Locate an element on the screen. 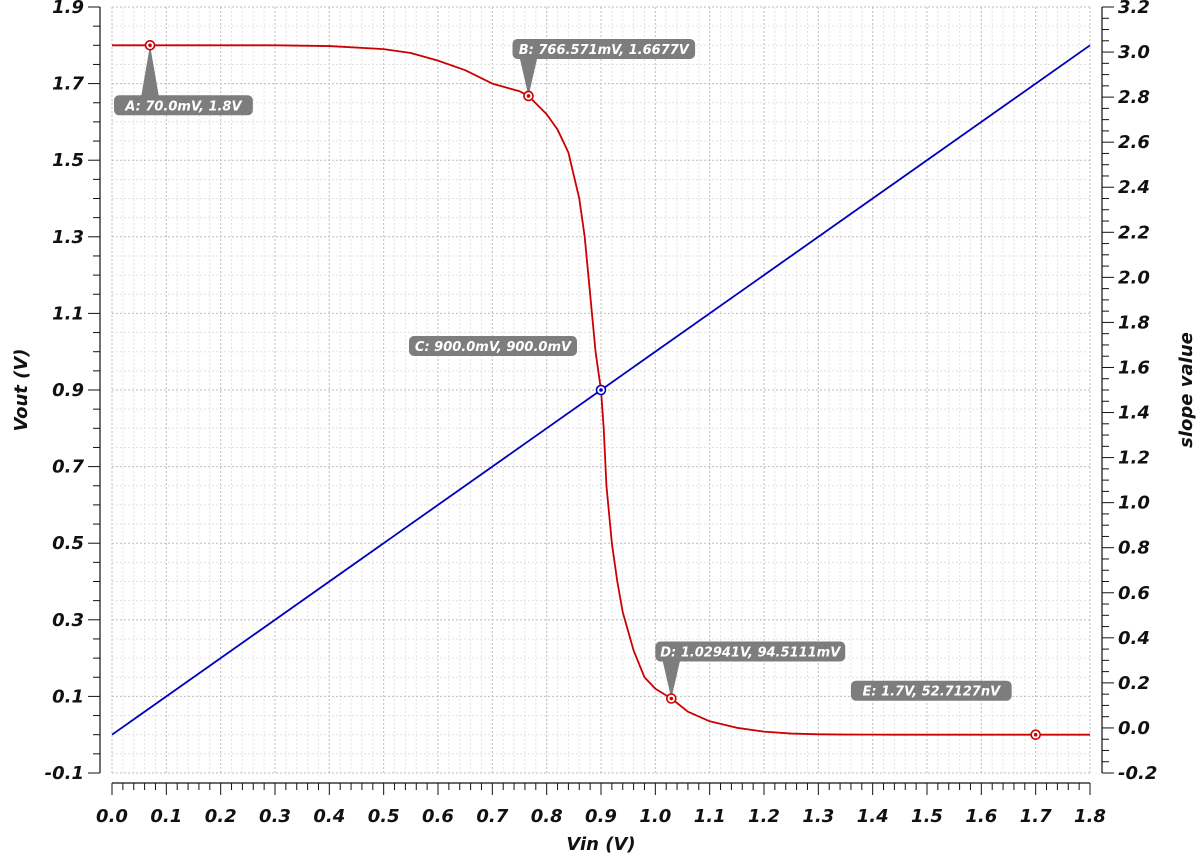 Image resolution: width=1200 pixels, height=860 pixels. y-right-tick-label: -0.2 is located at coordinates (1137, 773).